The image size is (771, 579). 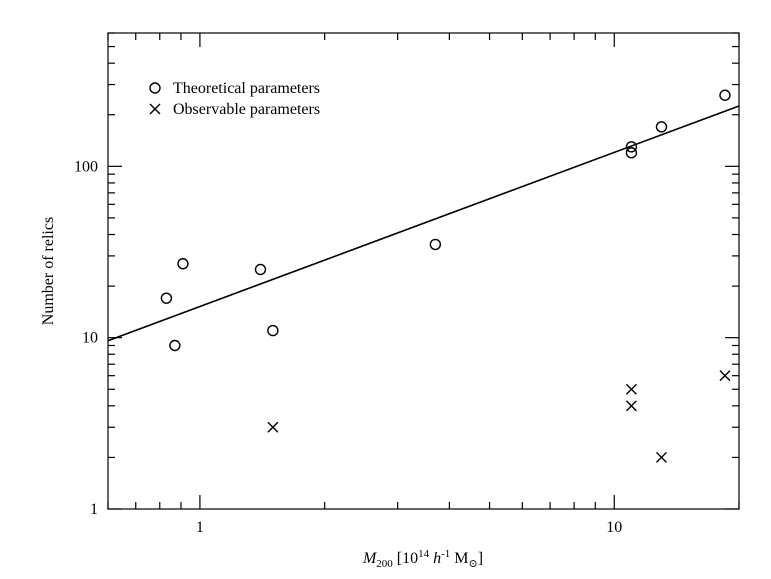 I want to click on x-label-symbol: M, so click(x=370, y=558).